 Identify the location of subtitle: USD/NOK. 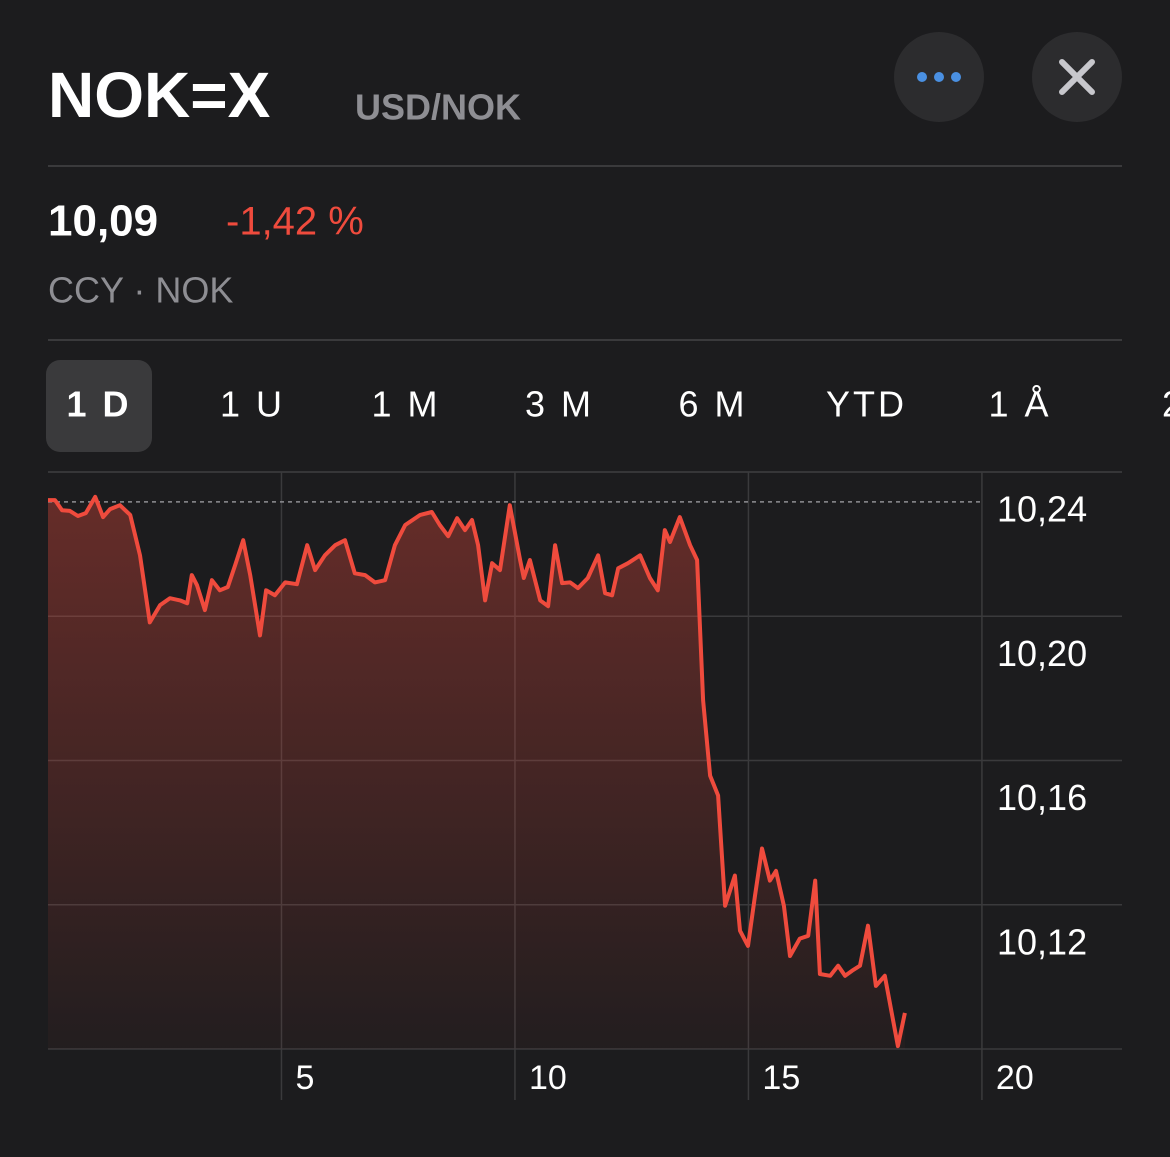
(438, 107).